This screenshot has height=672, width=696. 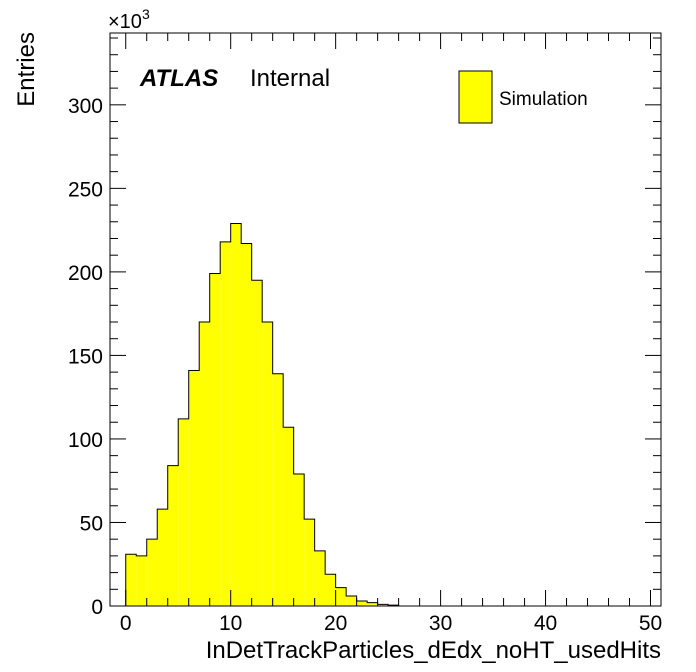 I want to click on y-axis-multiplier: ×10³, so click(x=129, y=19).